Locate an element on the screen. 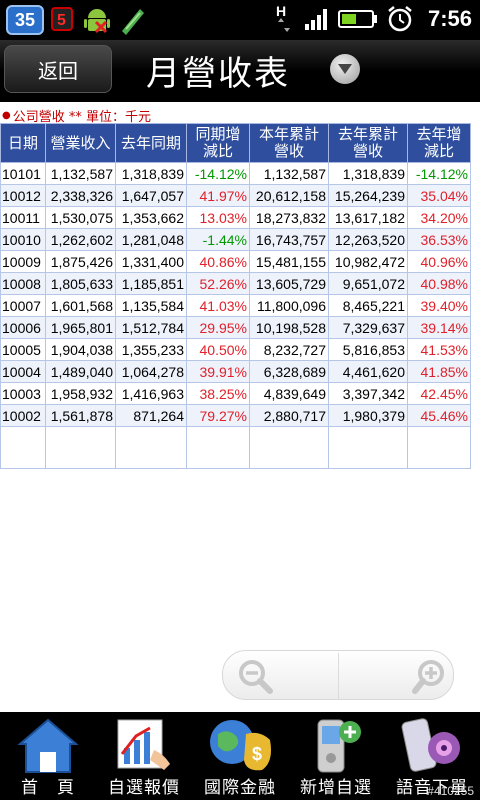 This screenshot has width=480, height=800. table-cell: 38.25% is located at coordinates (218, 393).